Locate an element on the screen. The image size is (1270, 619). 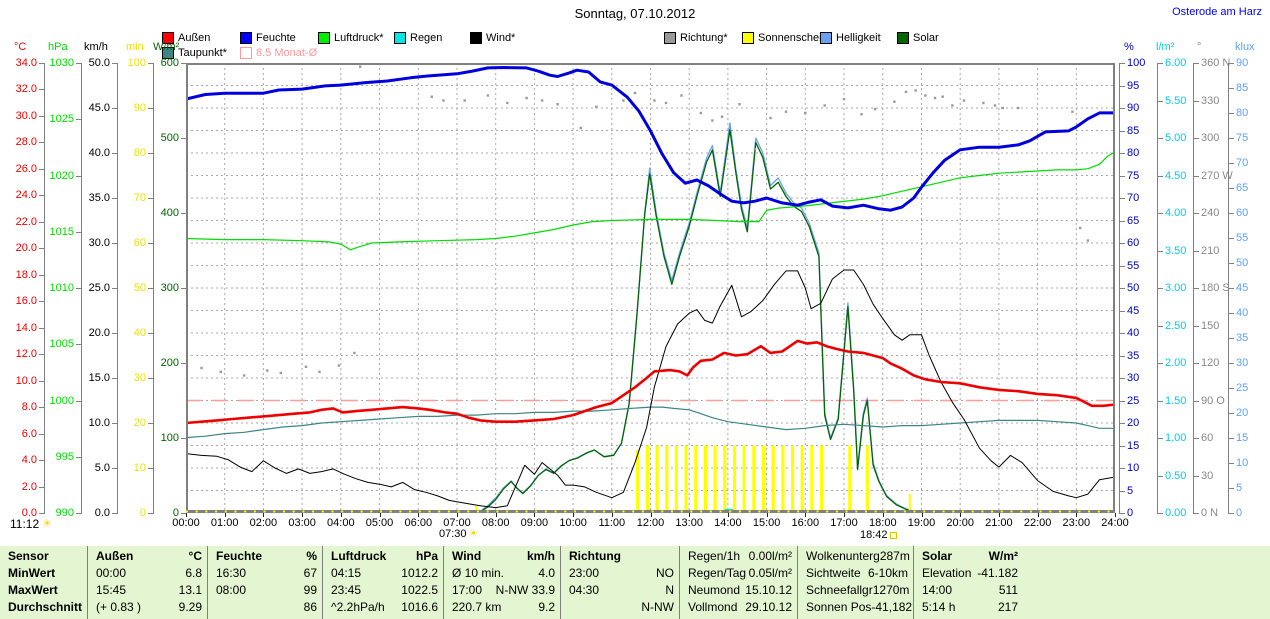
axis-tick-label: 15 is located at coordinates (1133, 446).